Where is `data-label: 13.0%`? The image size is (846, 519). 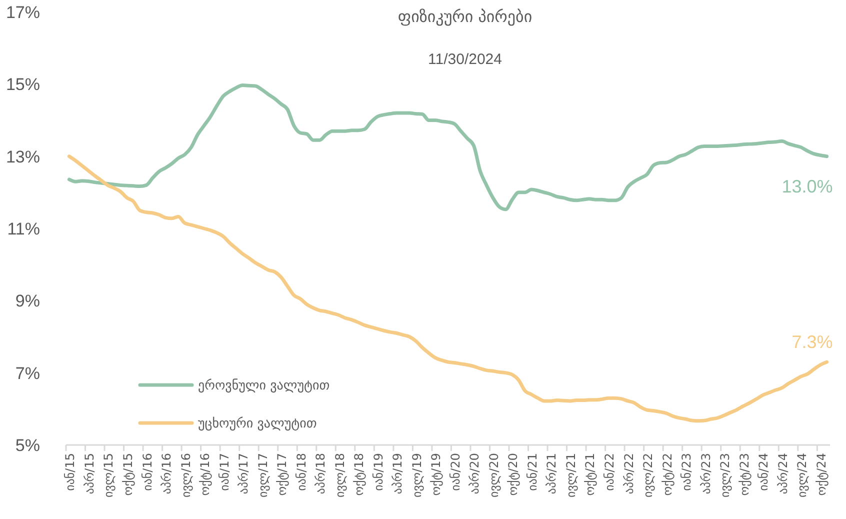 data-label: 13.0% is located at coordinates (807, 186).